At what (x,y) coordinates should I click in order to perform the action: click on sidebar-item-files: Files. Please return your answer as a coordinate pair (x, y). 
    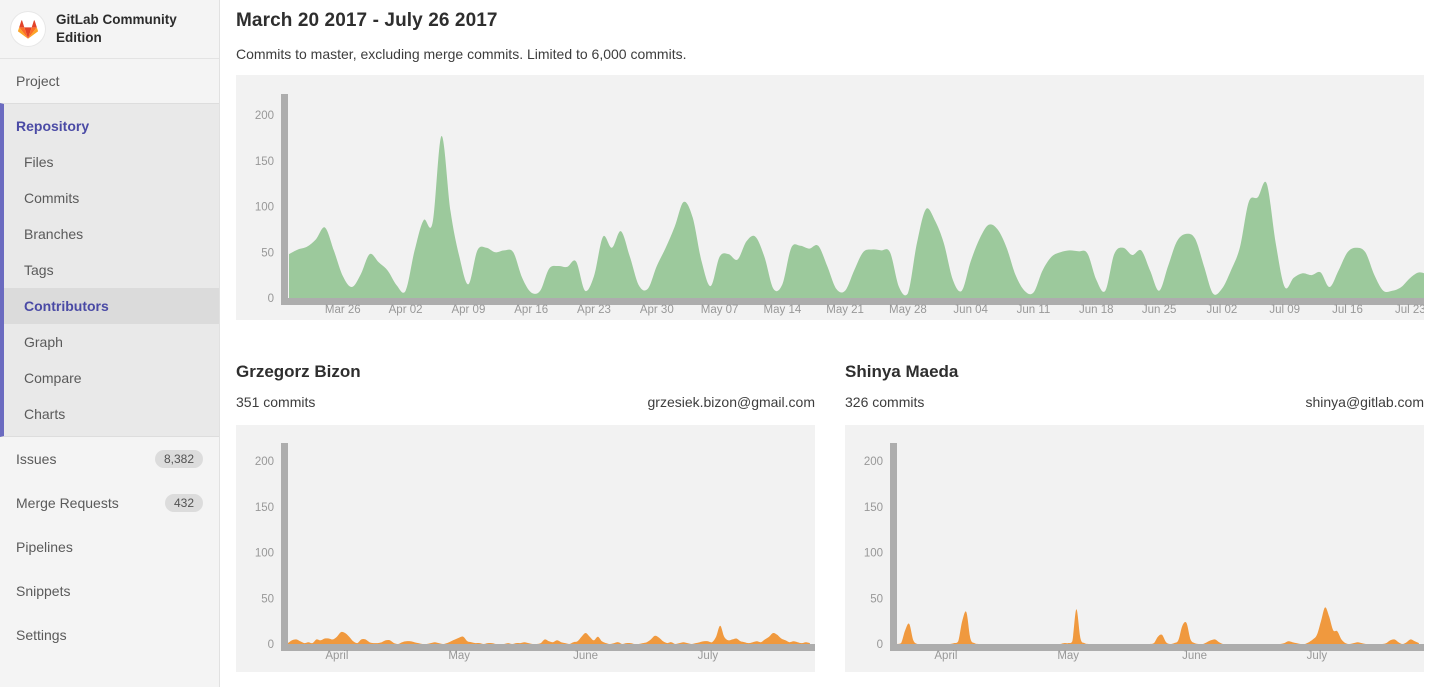
    Looking at the image, I should click on (39, 162).